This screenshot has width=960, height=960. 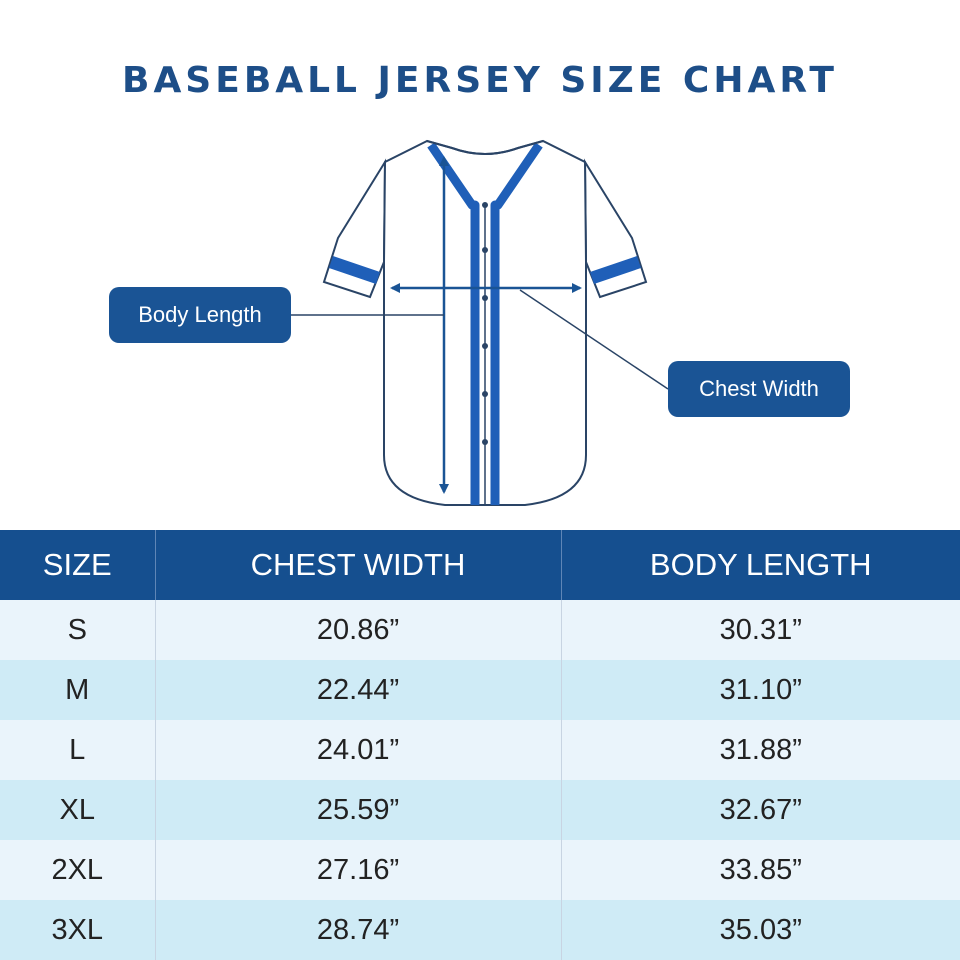 I want to click on chest-cell: 27.16”, so click(x=358, y=870).